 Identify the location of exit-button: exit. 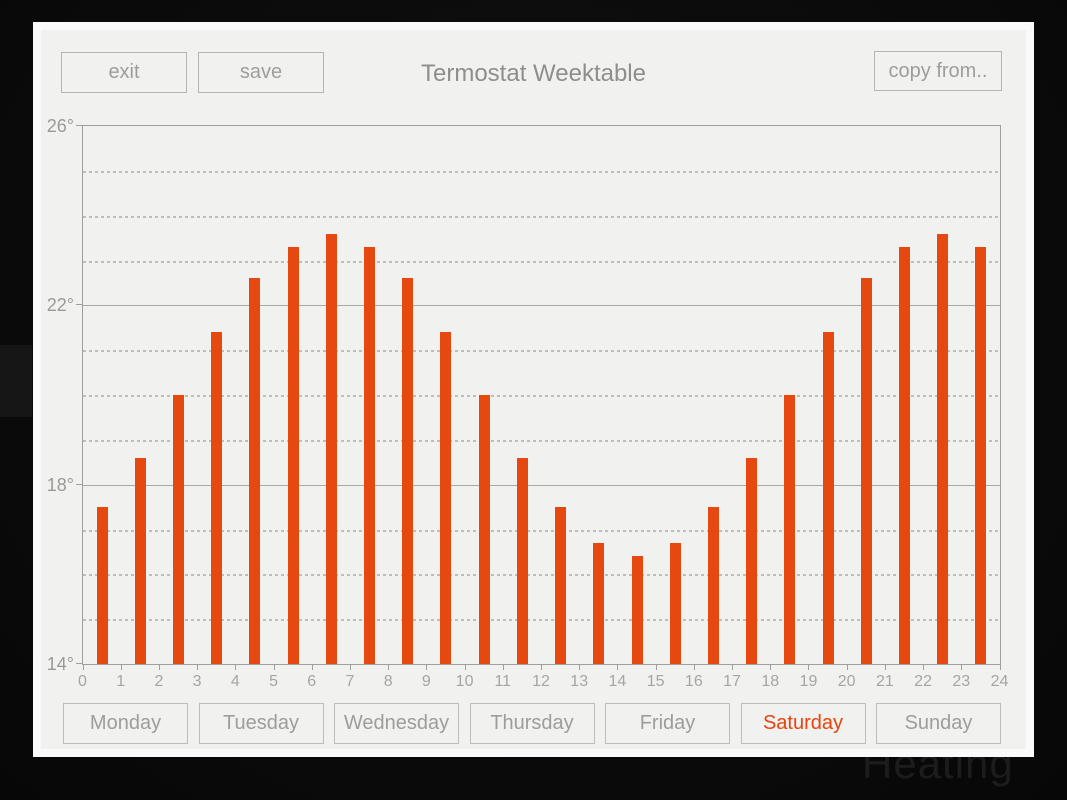
(124, 72).